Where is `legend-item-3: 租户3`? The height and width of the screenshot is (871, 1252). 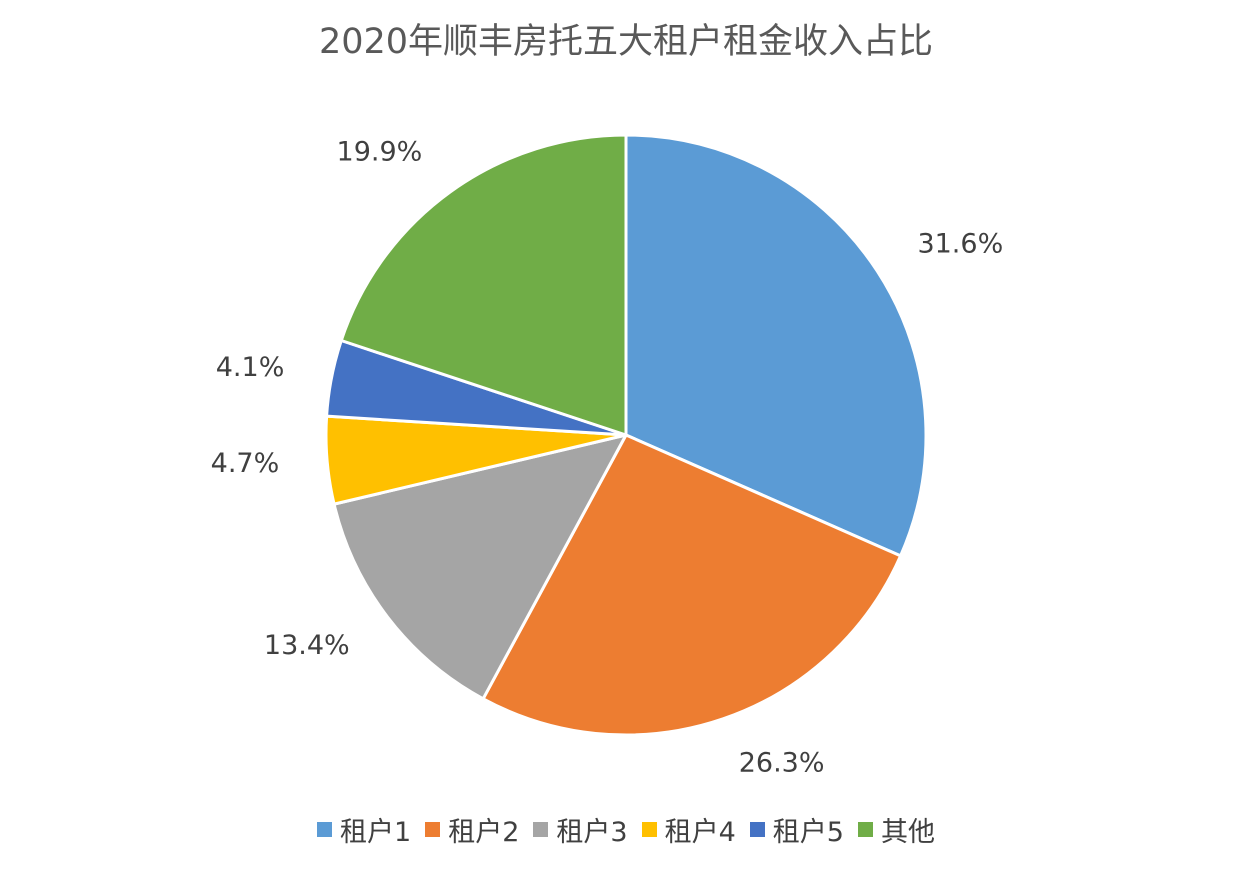
legend-item-3: 租户3 is located at coordinates (580, 829).